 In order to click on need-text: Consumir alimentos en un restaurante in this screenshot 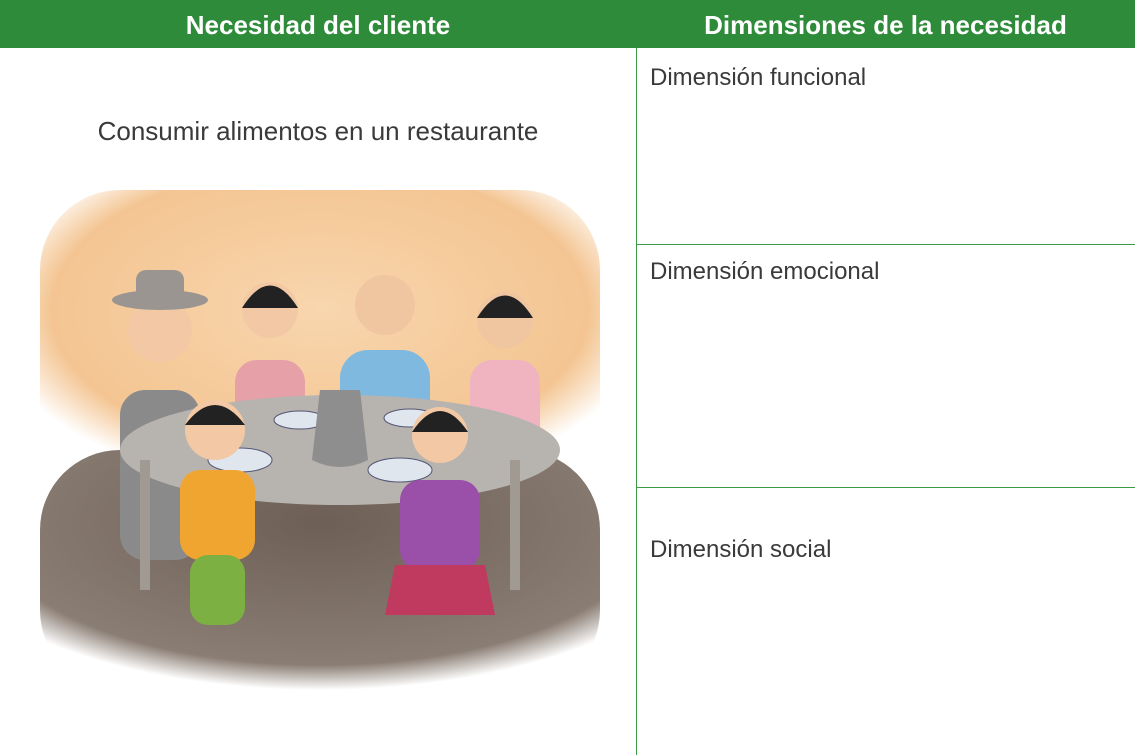, I will do `click(318, 131)`.